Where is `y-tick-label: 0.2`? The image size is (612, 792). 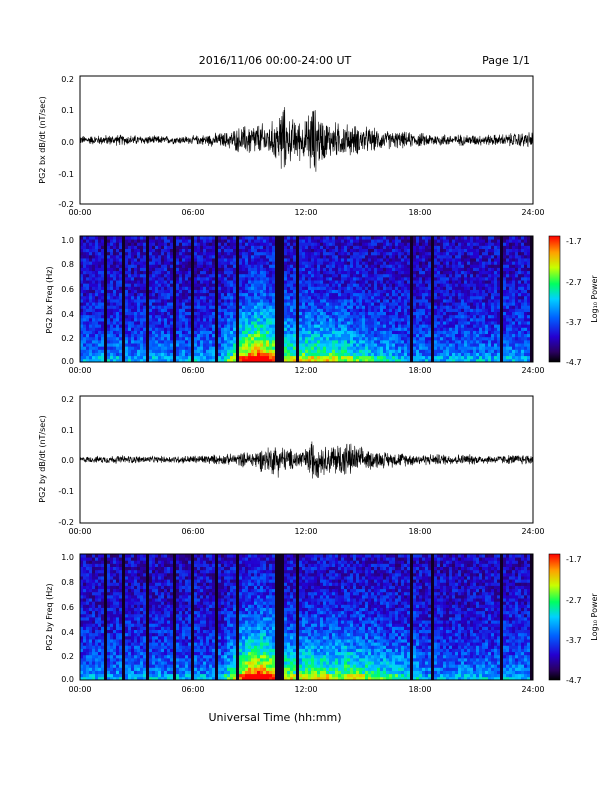 y-tick-label: 0.2 is located at coordinates (67, 79).